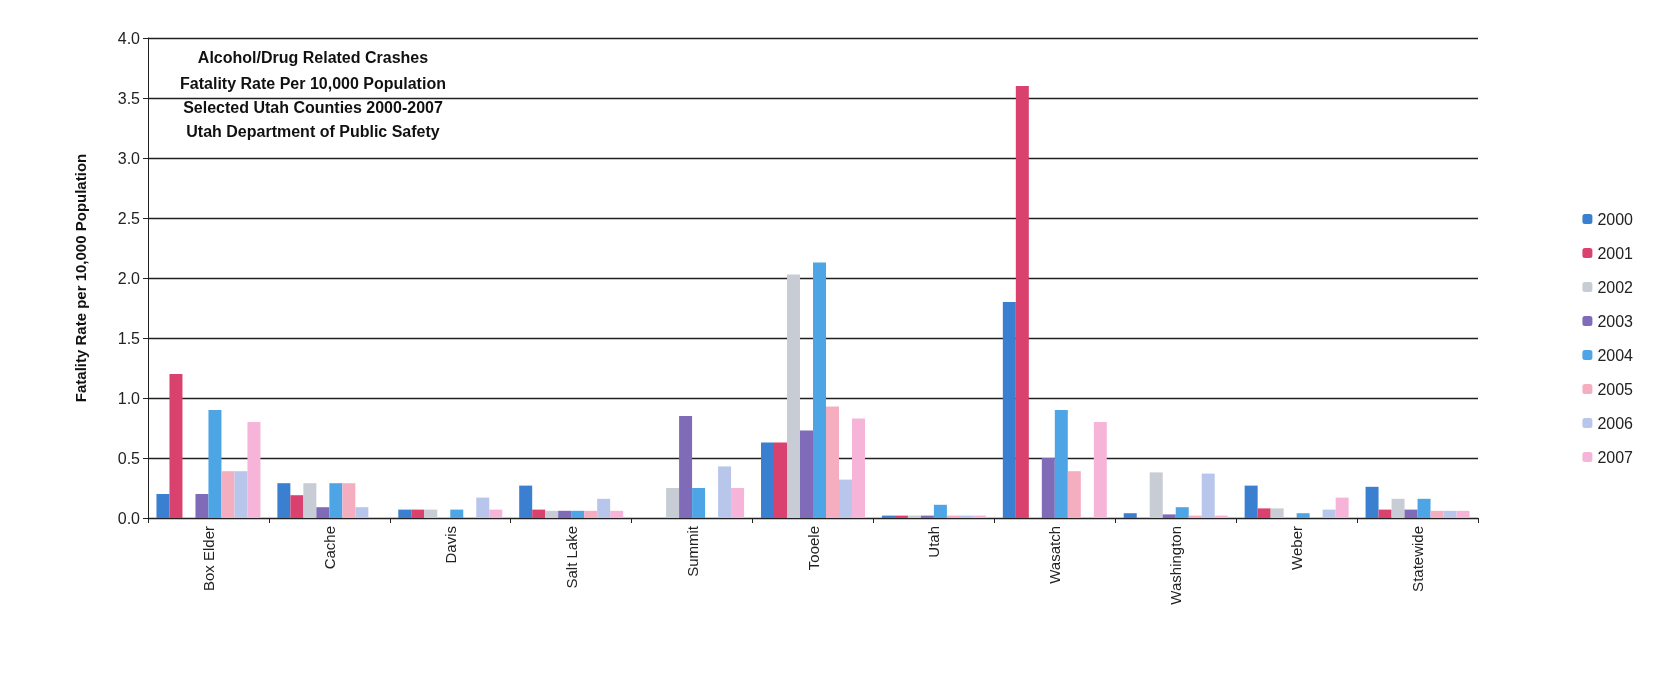  Describe the element at coordinates (129, 398) in the screenshot. I see `y-tick-label: 1.0` at that location.